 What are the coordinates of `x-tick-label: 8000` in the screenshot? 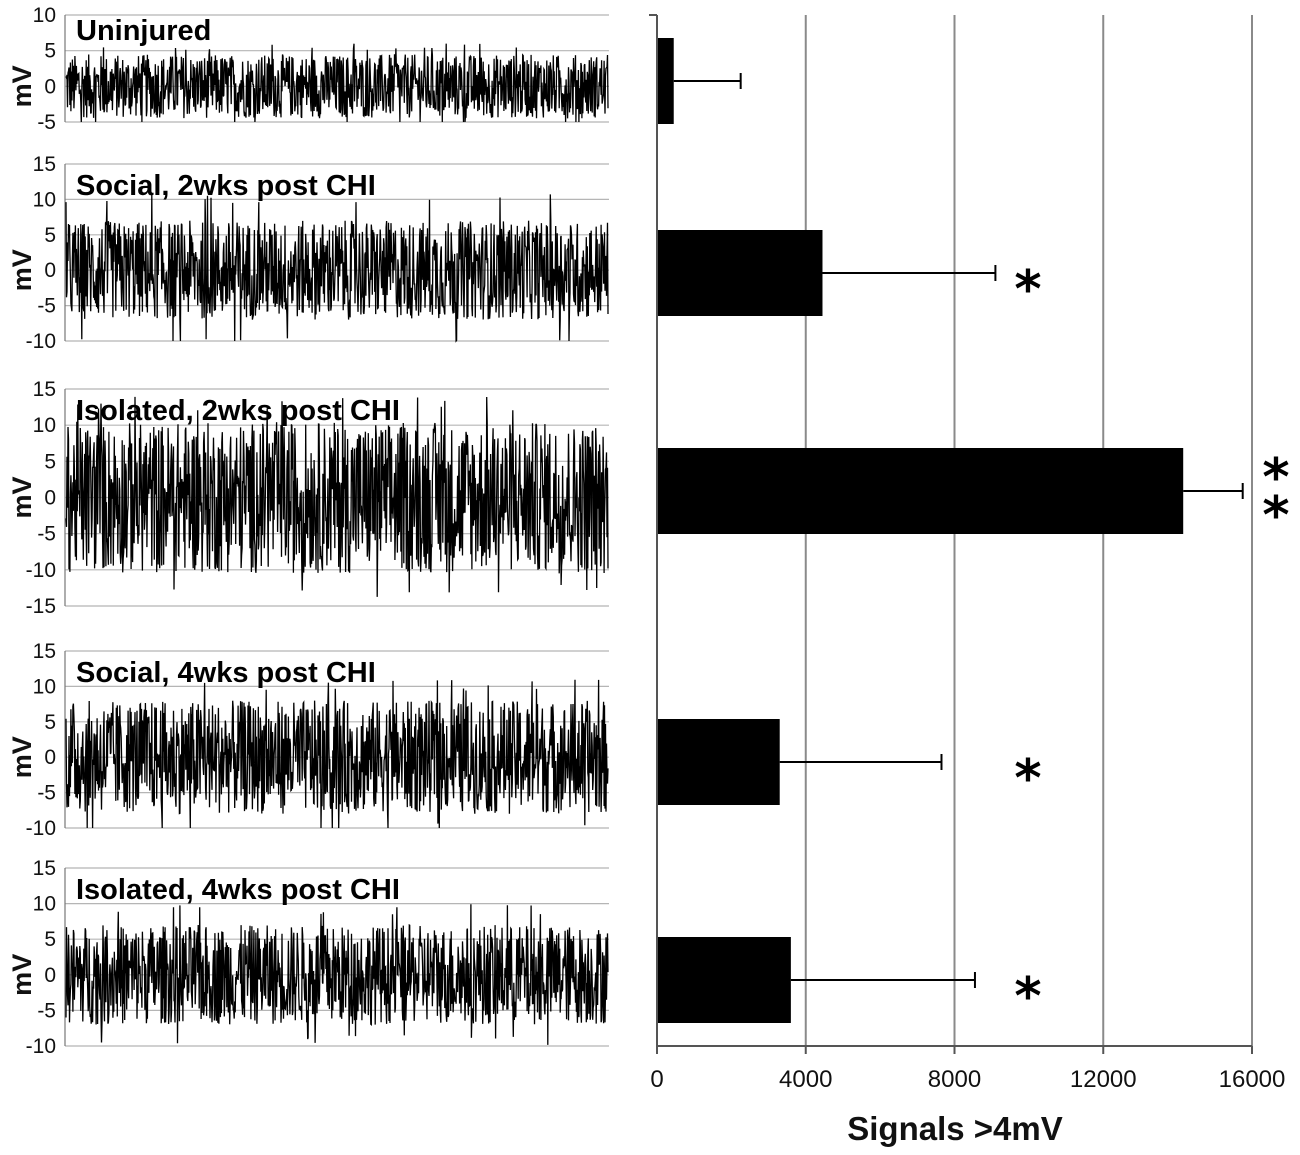 It's located at (954, 1079).